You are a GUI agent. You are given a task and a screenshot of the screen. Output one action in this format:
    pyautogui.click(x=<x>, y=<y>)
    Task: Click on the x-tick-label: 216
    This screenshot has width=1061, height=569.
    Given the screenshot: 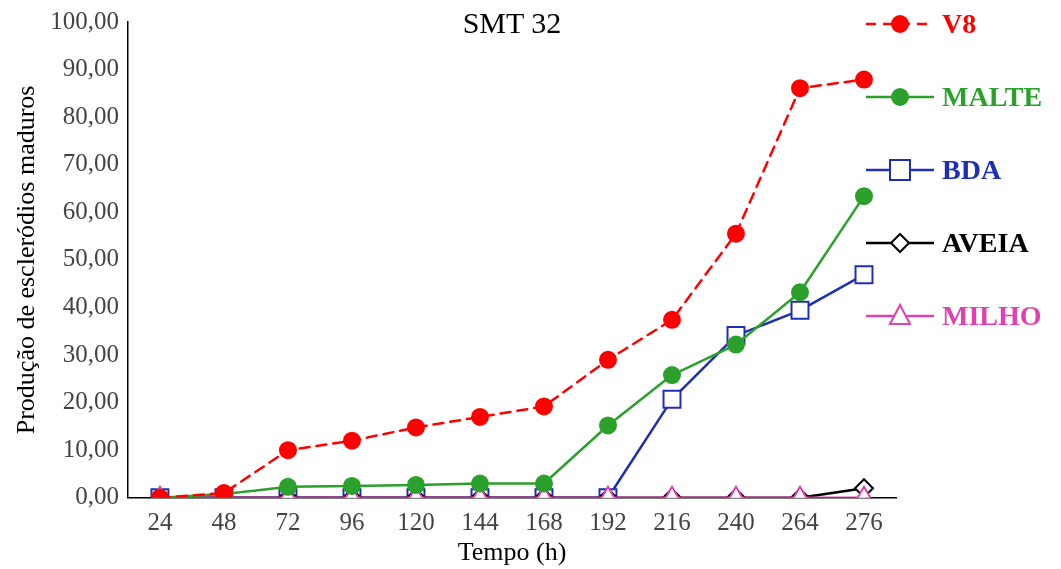 What is the action you would take?
    pyautogui.click(x=672, y=522)
    